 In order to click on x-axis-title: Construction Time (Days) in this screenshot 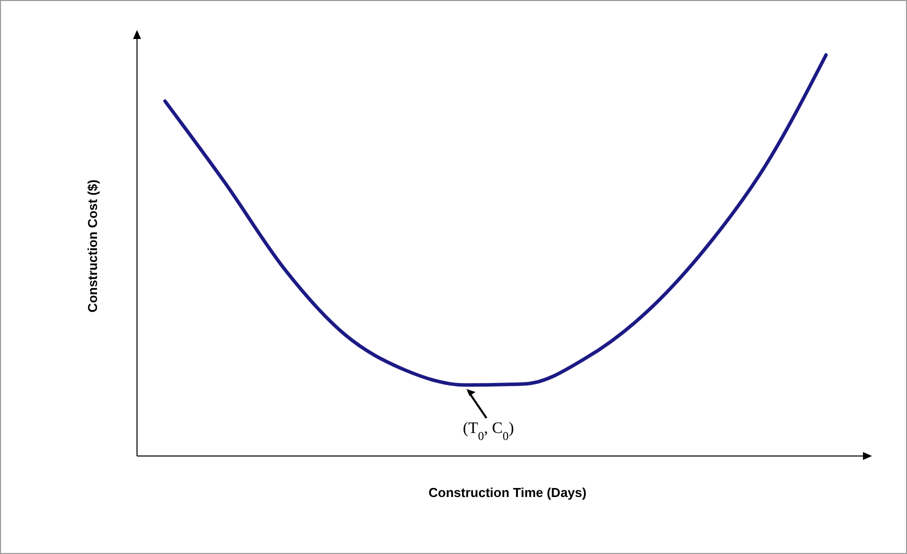, I will do `click(507, 492)`.